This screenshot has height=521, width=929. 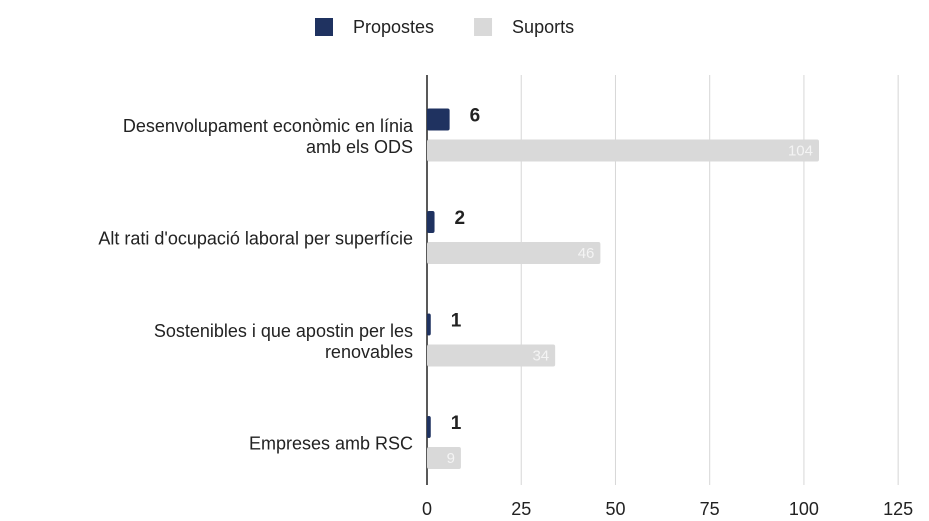 I want to click on value-label: 104, so click(x=800, y=150).